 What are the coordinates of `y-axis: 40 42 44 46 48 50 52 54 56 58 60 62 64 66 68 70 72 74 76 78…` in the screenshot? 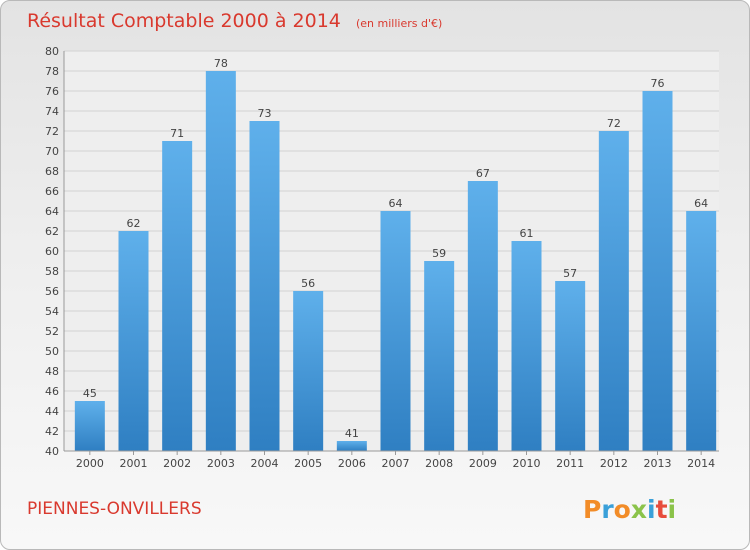 It's located at (55, 251).